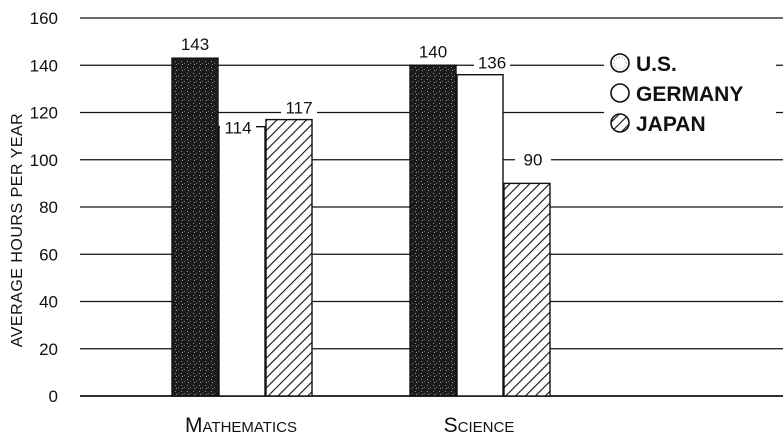 The width and height of the screenshot is (783, 439). Describe the element at coordinates (433, 230) in the screenshot. I see `bar-u-s-science` at that location.